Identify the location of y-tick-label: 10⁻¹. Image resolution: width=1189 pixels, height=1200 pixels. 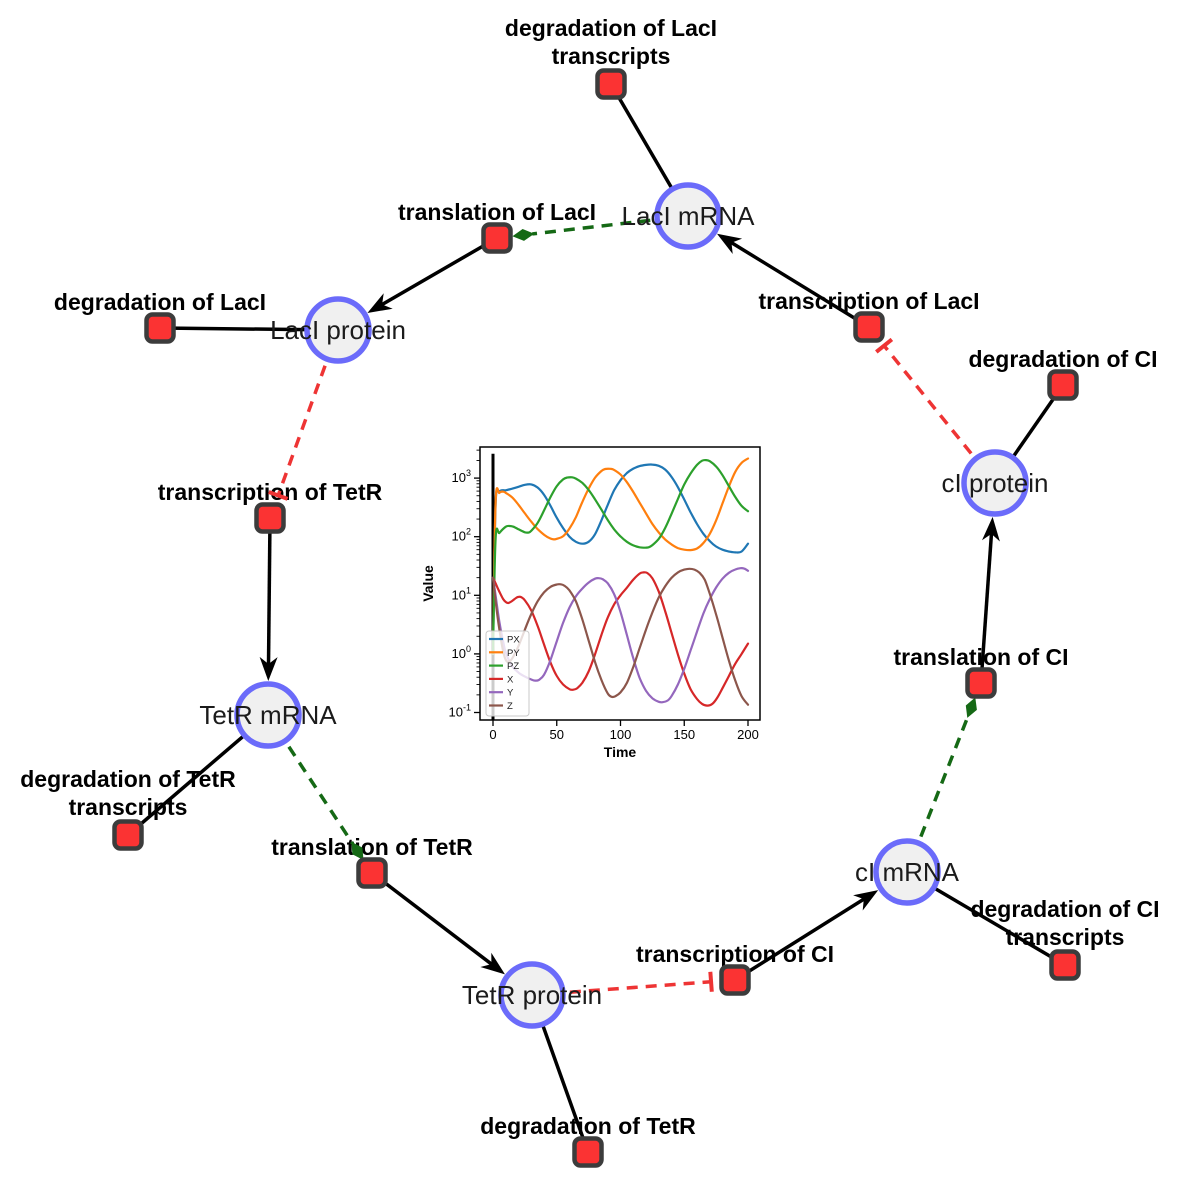
(460, 711).